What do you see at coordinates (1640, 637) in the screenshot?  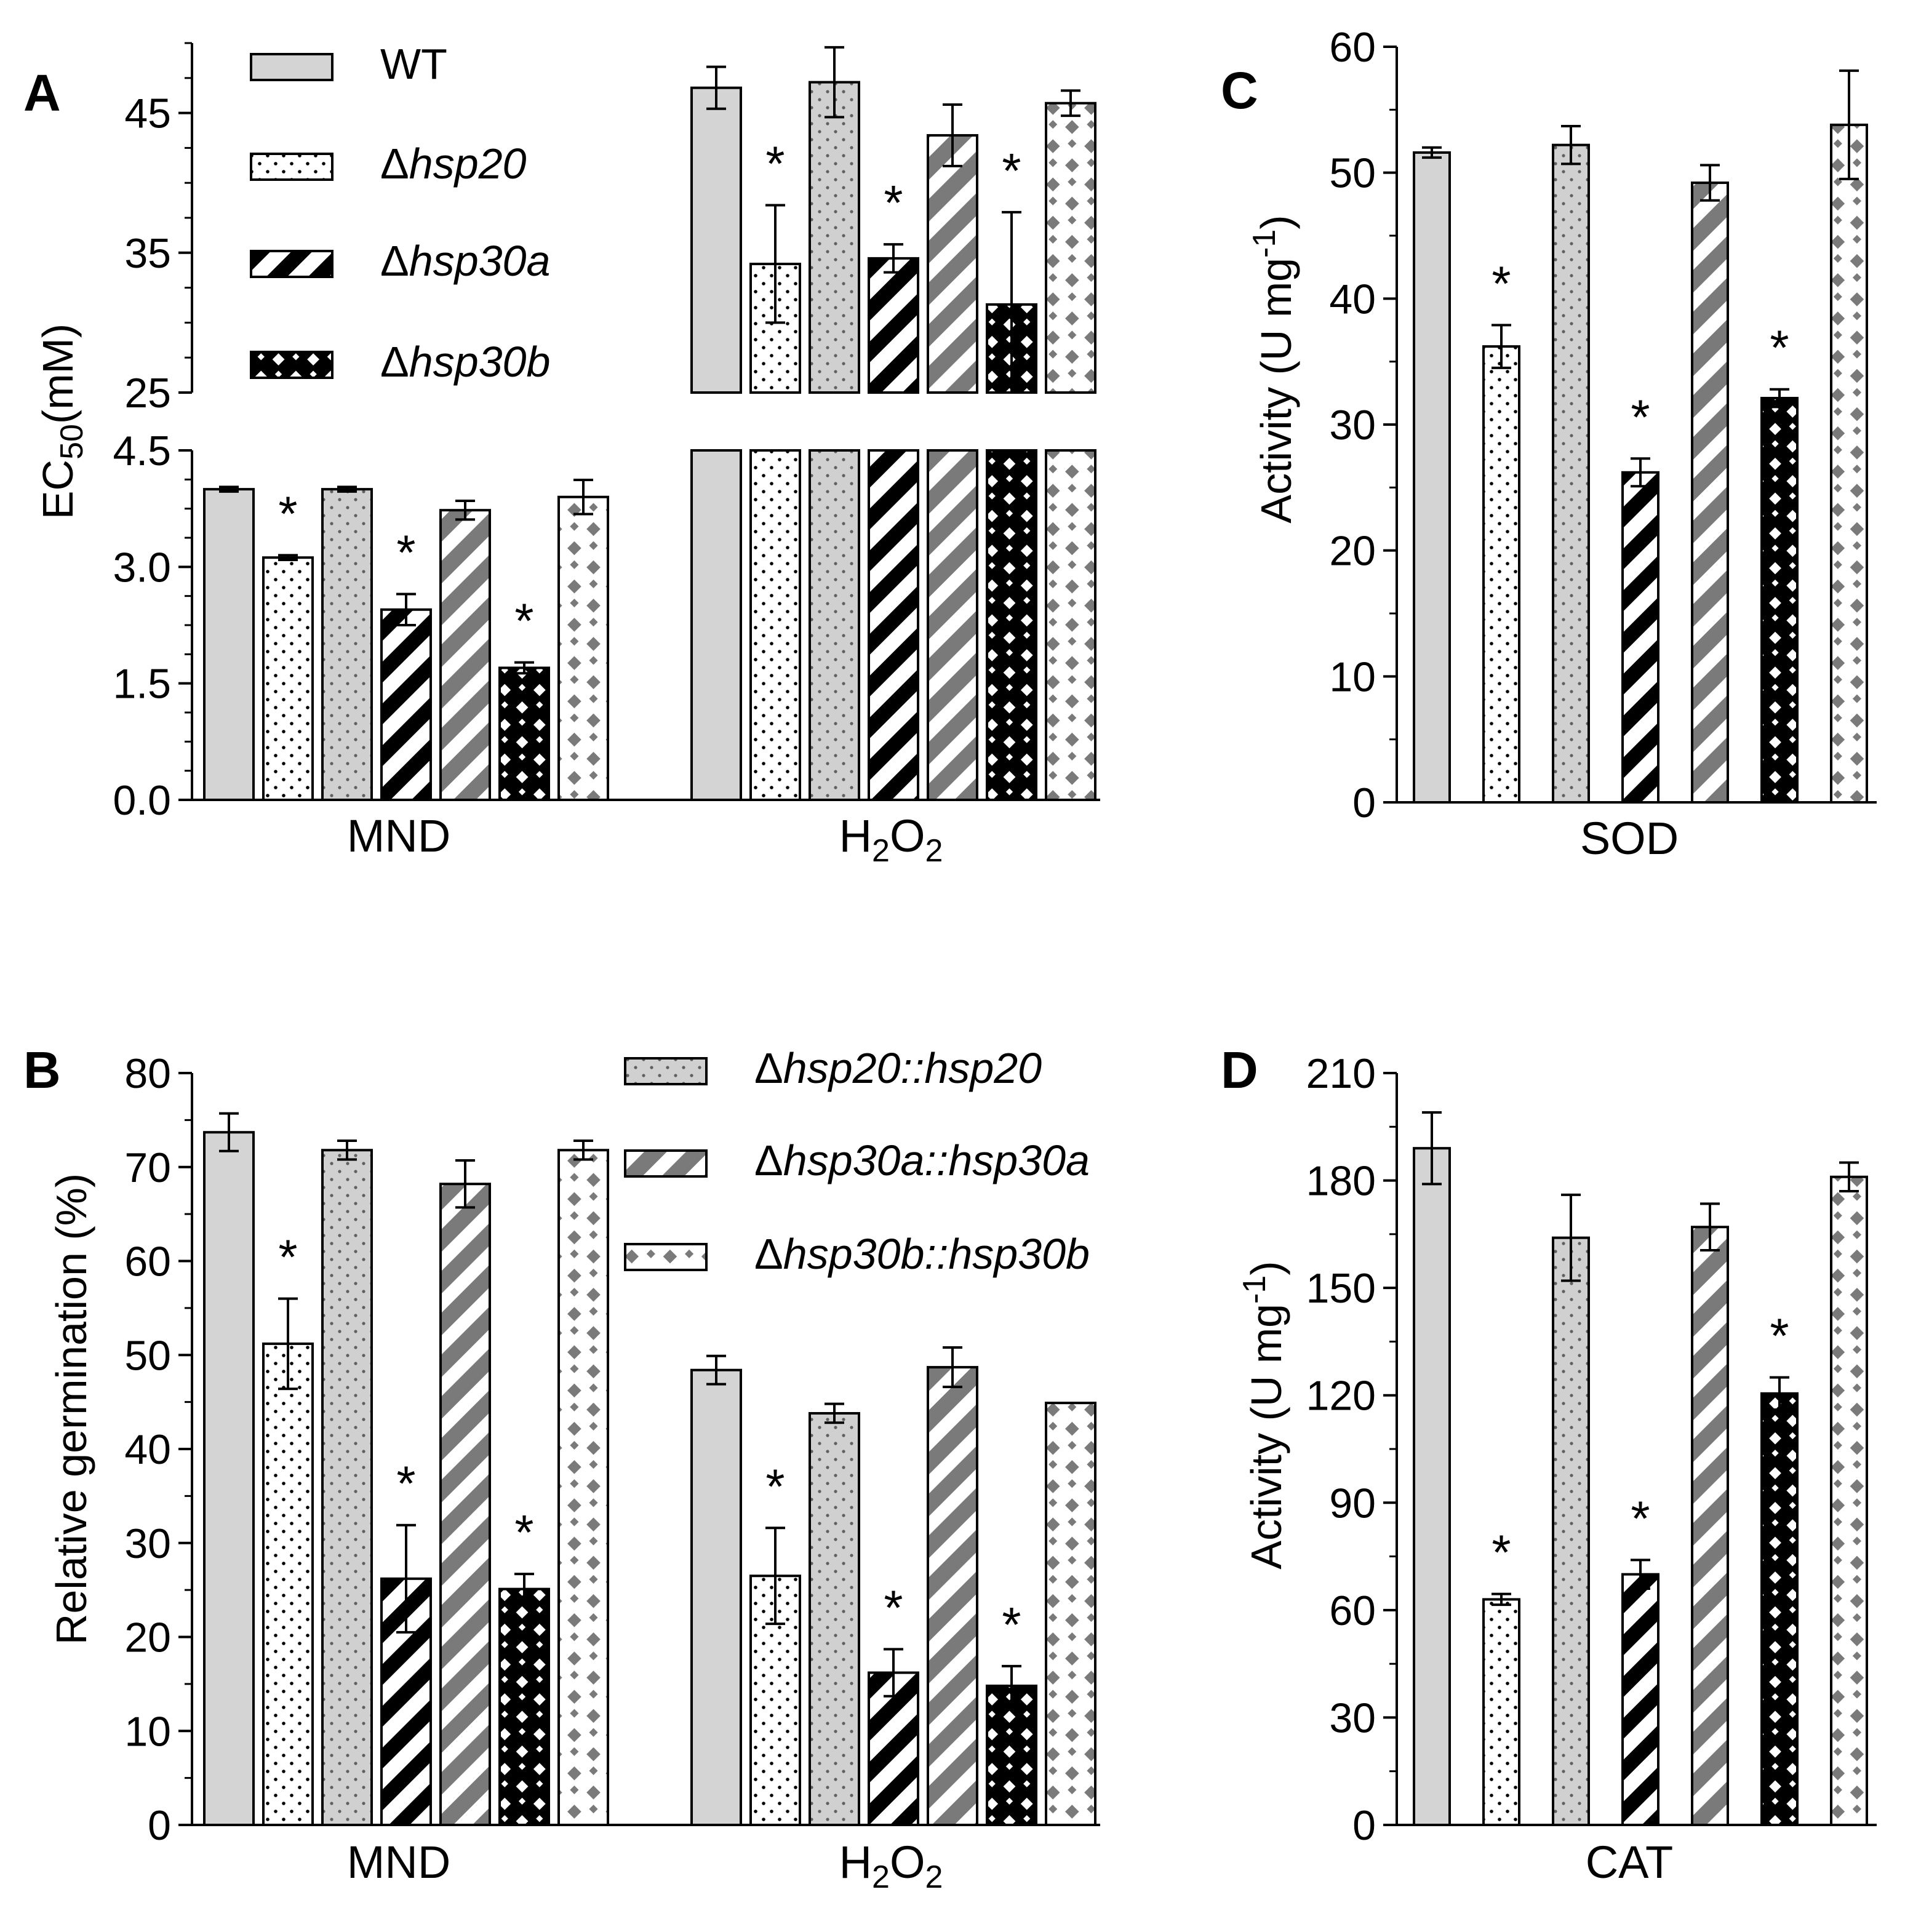 I see `panel-c-bar-dhsp30a` at bounding box center [1640, 637].